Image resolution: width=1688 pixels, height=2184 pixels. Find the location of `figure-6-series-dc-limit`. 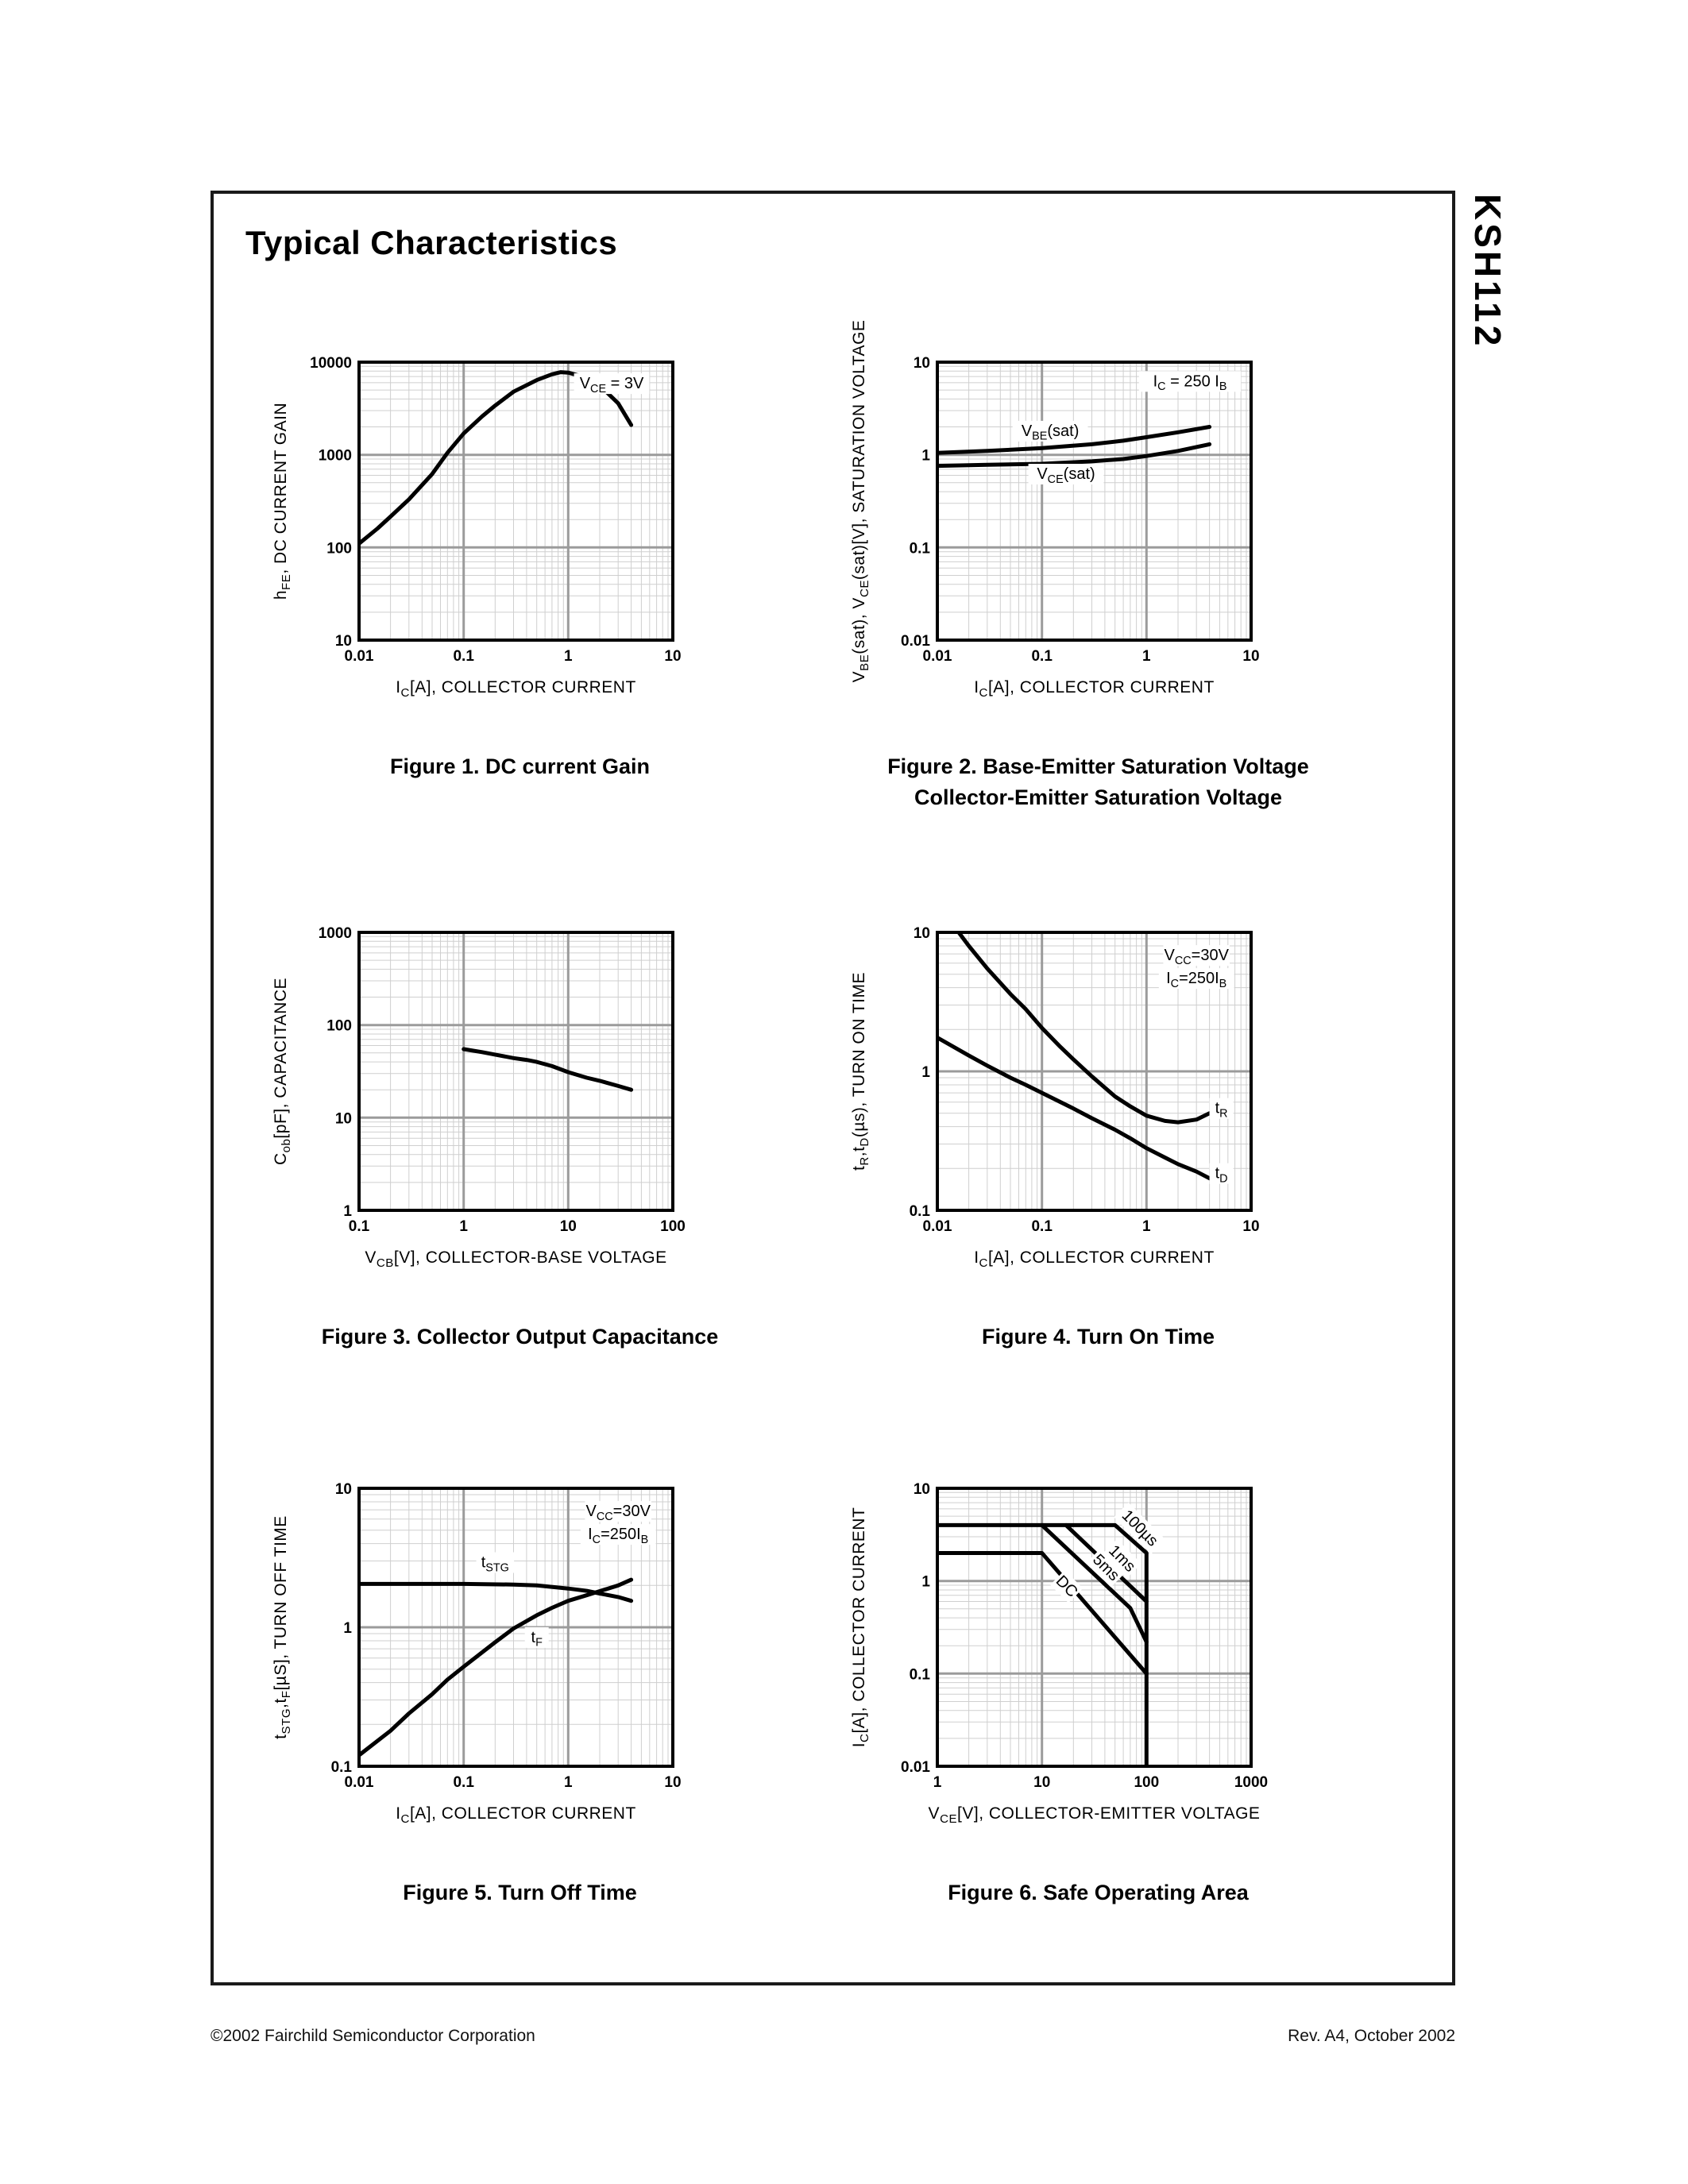

figure-6-series-dc-limit is located at coordinates (1043, 1613).